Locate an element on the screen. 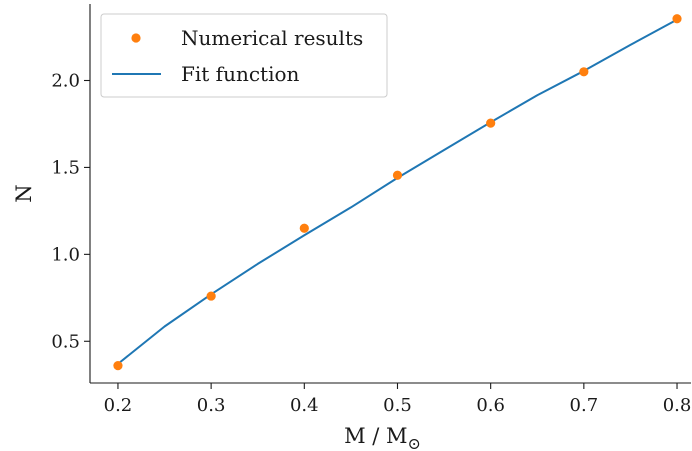 Image resolution: width=692 pixels, height=451 pixels. x-tick-label: 0.6 is located at coordinates (490, 405).